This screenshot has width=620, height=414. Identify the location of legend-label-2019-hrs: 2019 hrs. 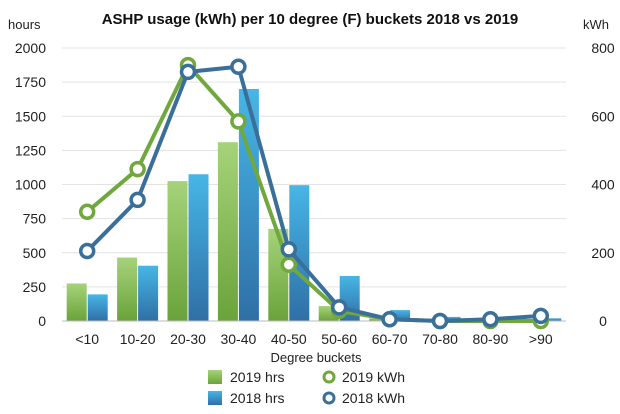
(257, 377).